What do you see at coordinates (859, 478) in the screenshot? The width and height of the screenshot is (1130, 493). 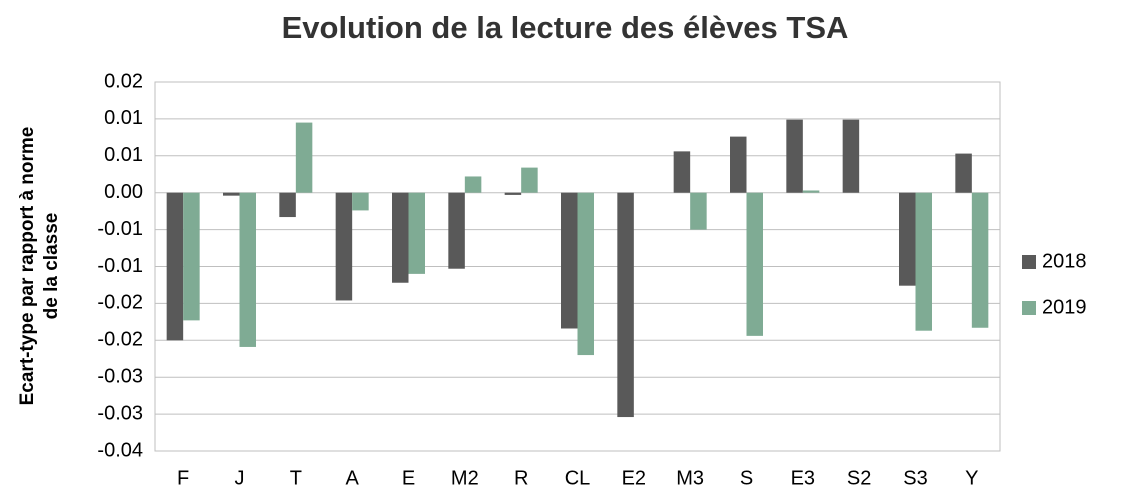 I see `x-tick-label: S2` at bounding box center [859, 478].